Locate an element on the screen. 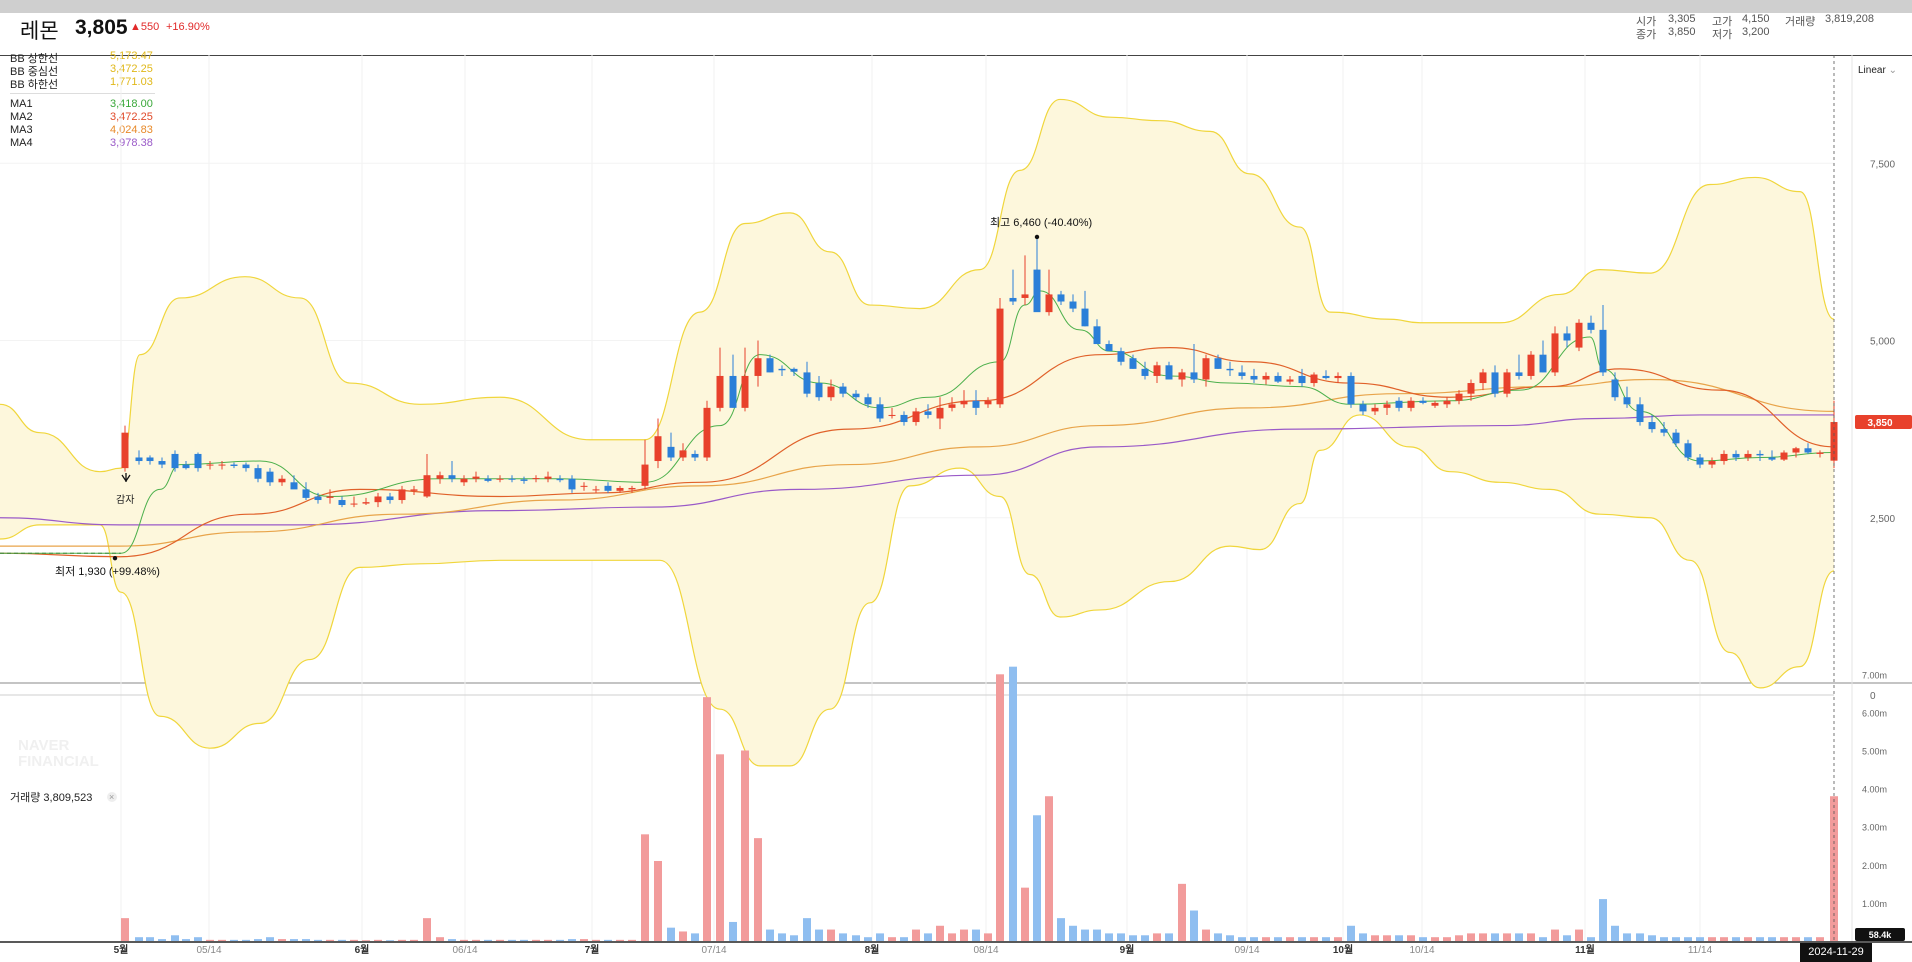  x-tick-label: 09/14 is located at coordinates (1246, 950).